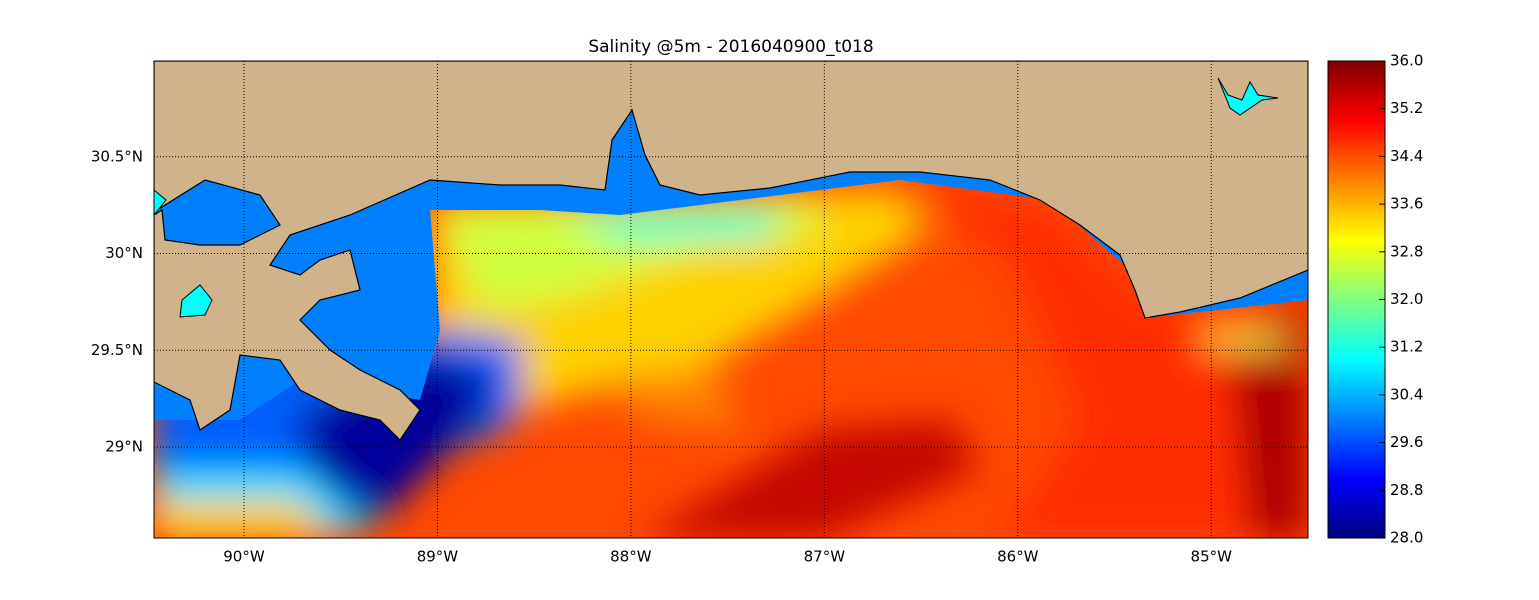  What do you see at coordinates (1406, 61) in the screenshot?
I see `colorbar-tick-label: 36.0` at bounding box center [1406, 61].